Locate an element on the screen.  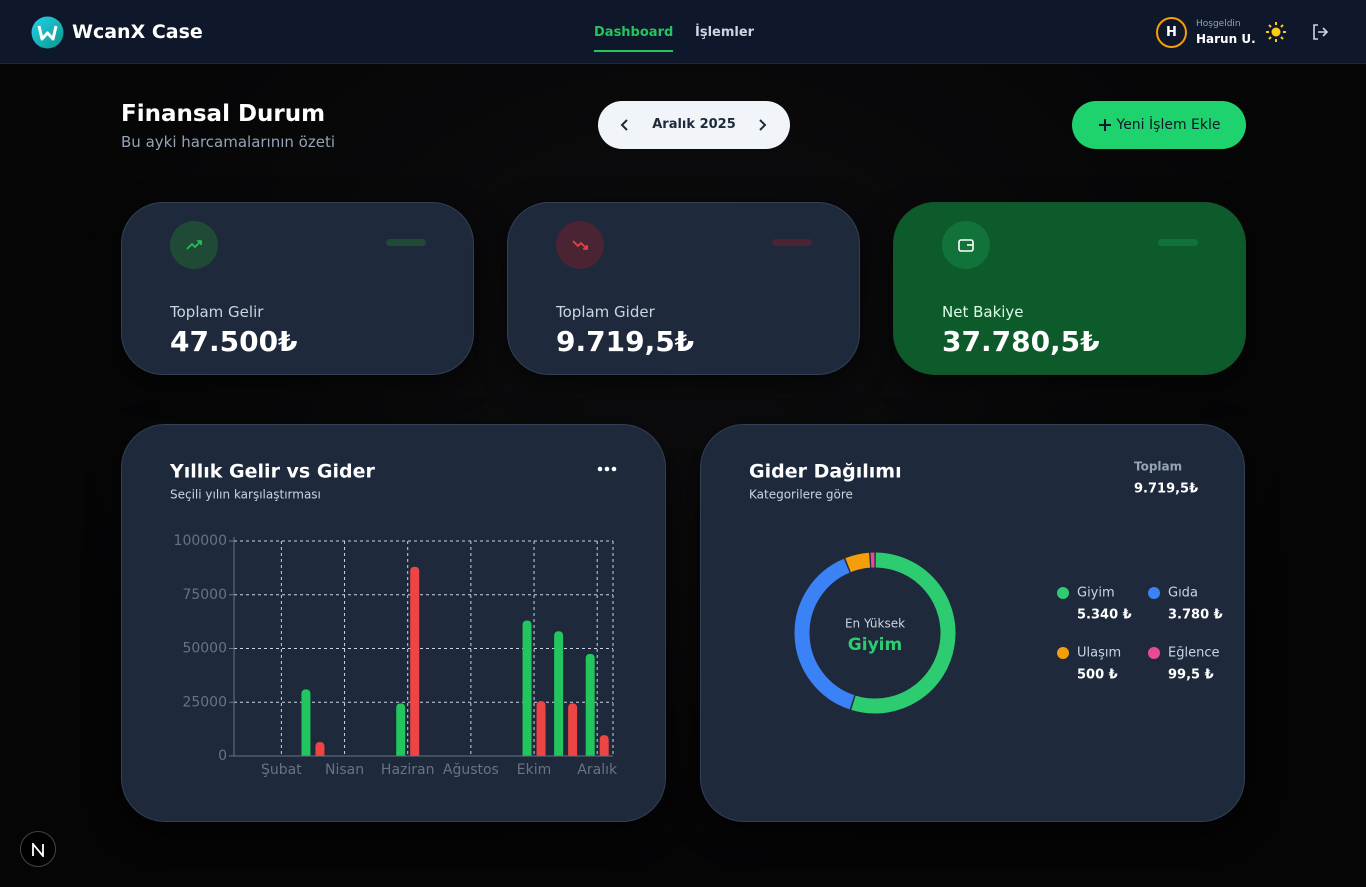
chart-title: Gider Dağılımı is located at coordinates (825, 472).